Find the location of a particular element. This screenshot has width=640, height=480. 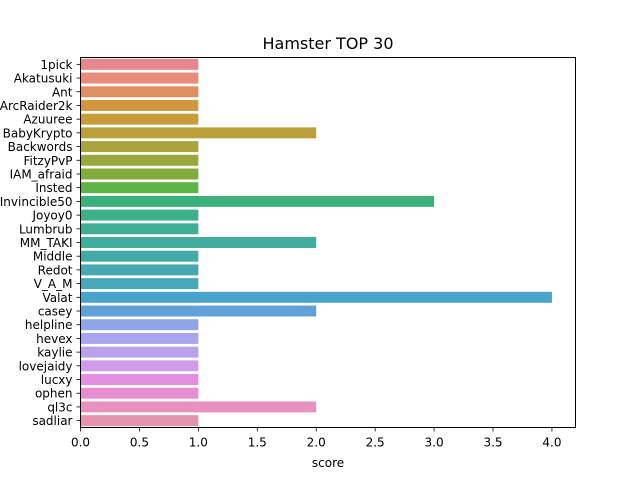

bar-1pick is located at coordinates (139, 64).